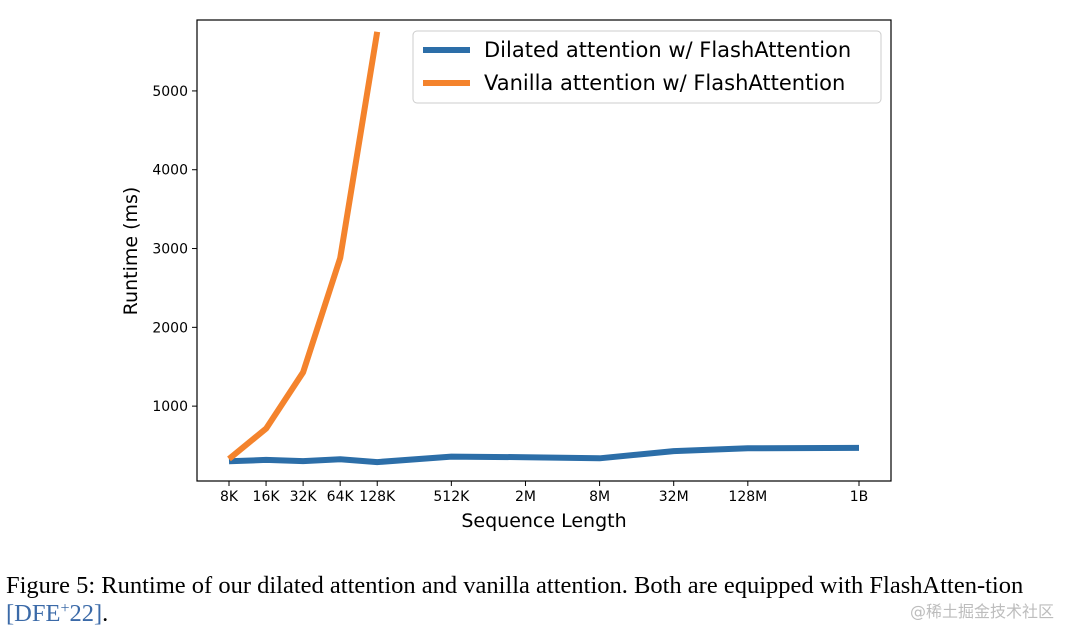  What do you see at coordinates (674, 497) in the screenshot?
I see `x-tick-label: 32M` at bounding box center [674, 497].